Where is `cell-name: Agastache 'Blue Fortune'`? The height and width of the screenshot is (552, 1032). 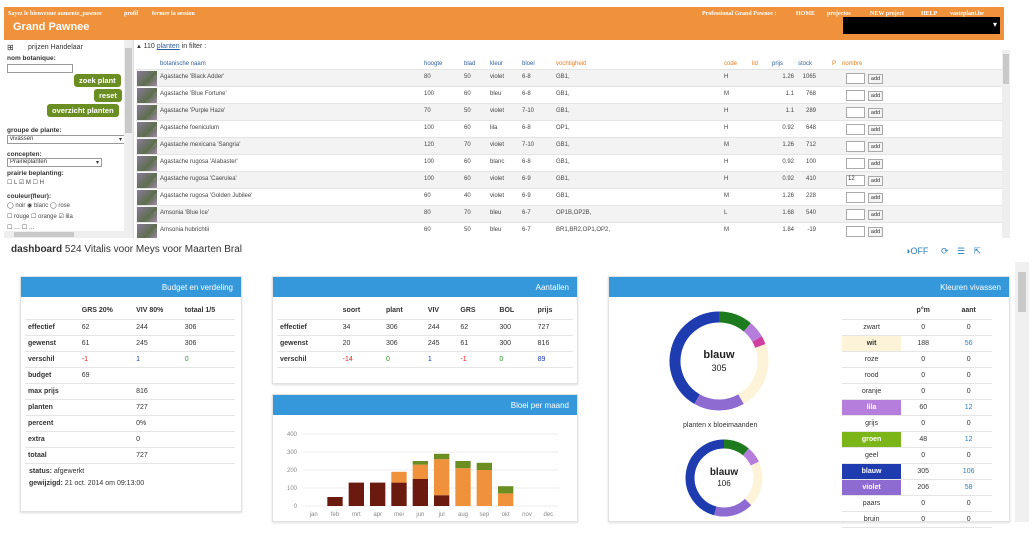 cell-name: Agastache 'Blue Fortune' is located at coordinates (193, 94).